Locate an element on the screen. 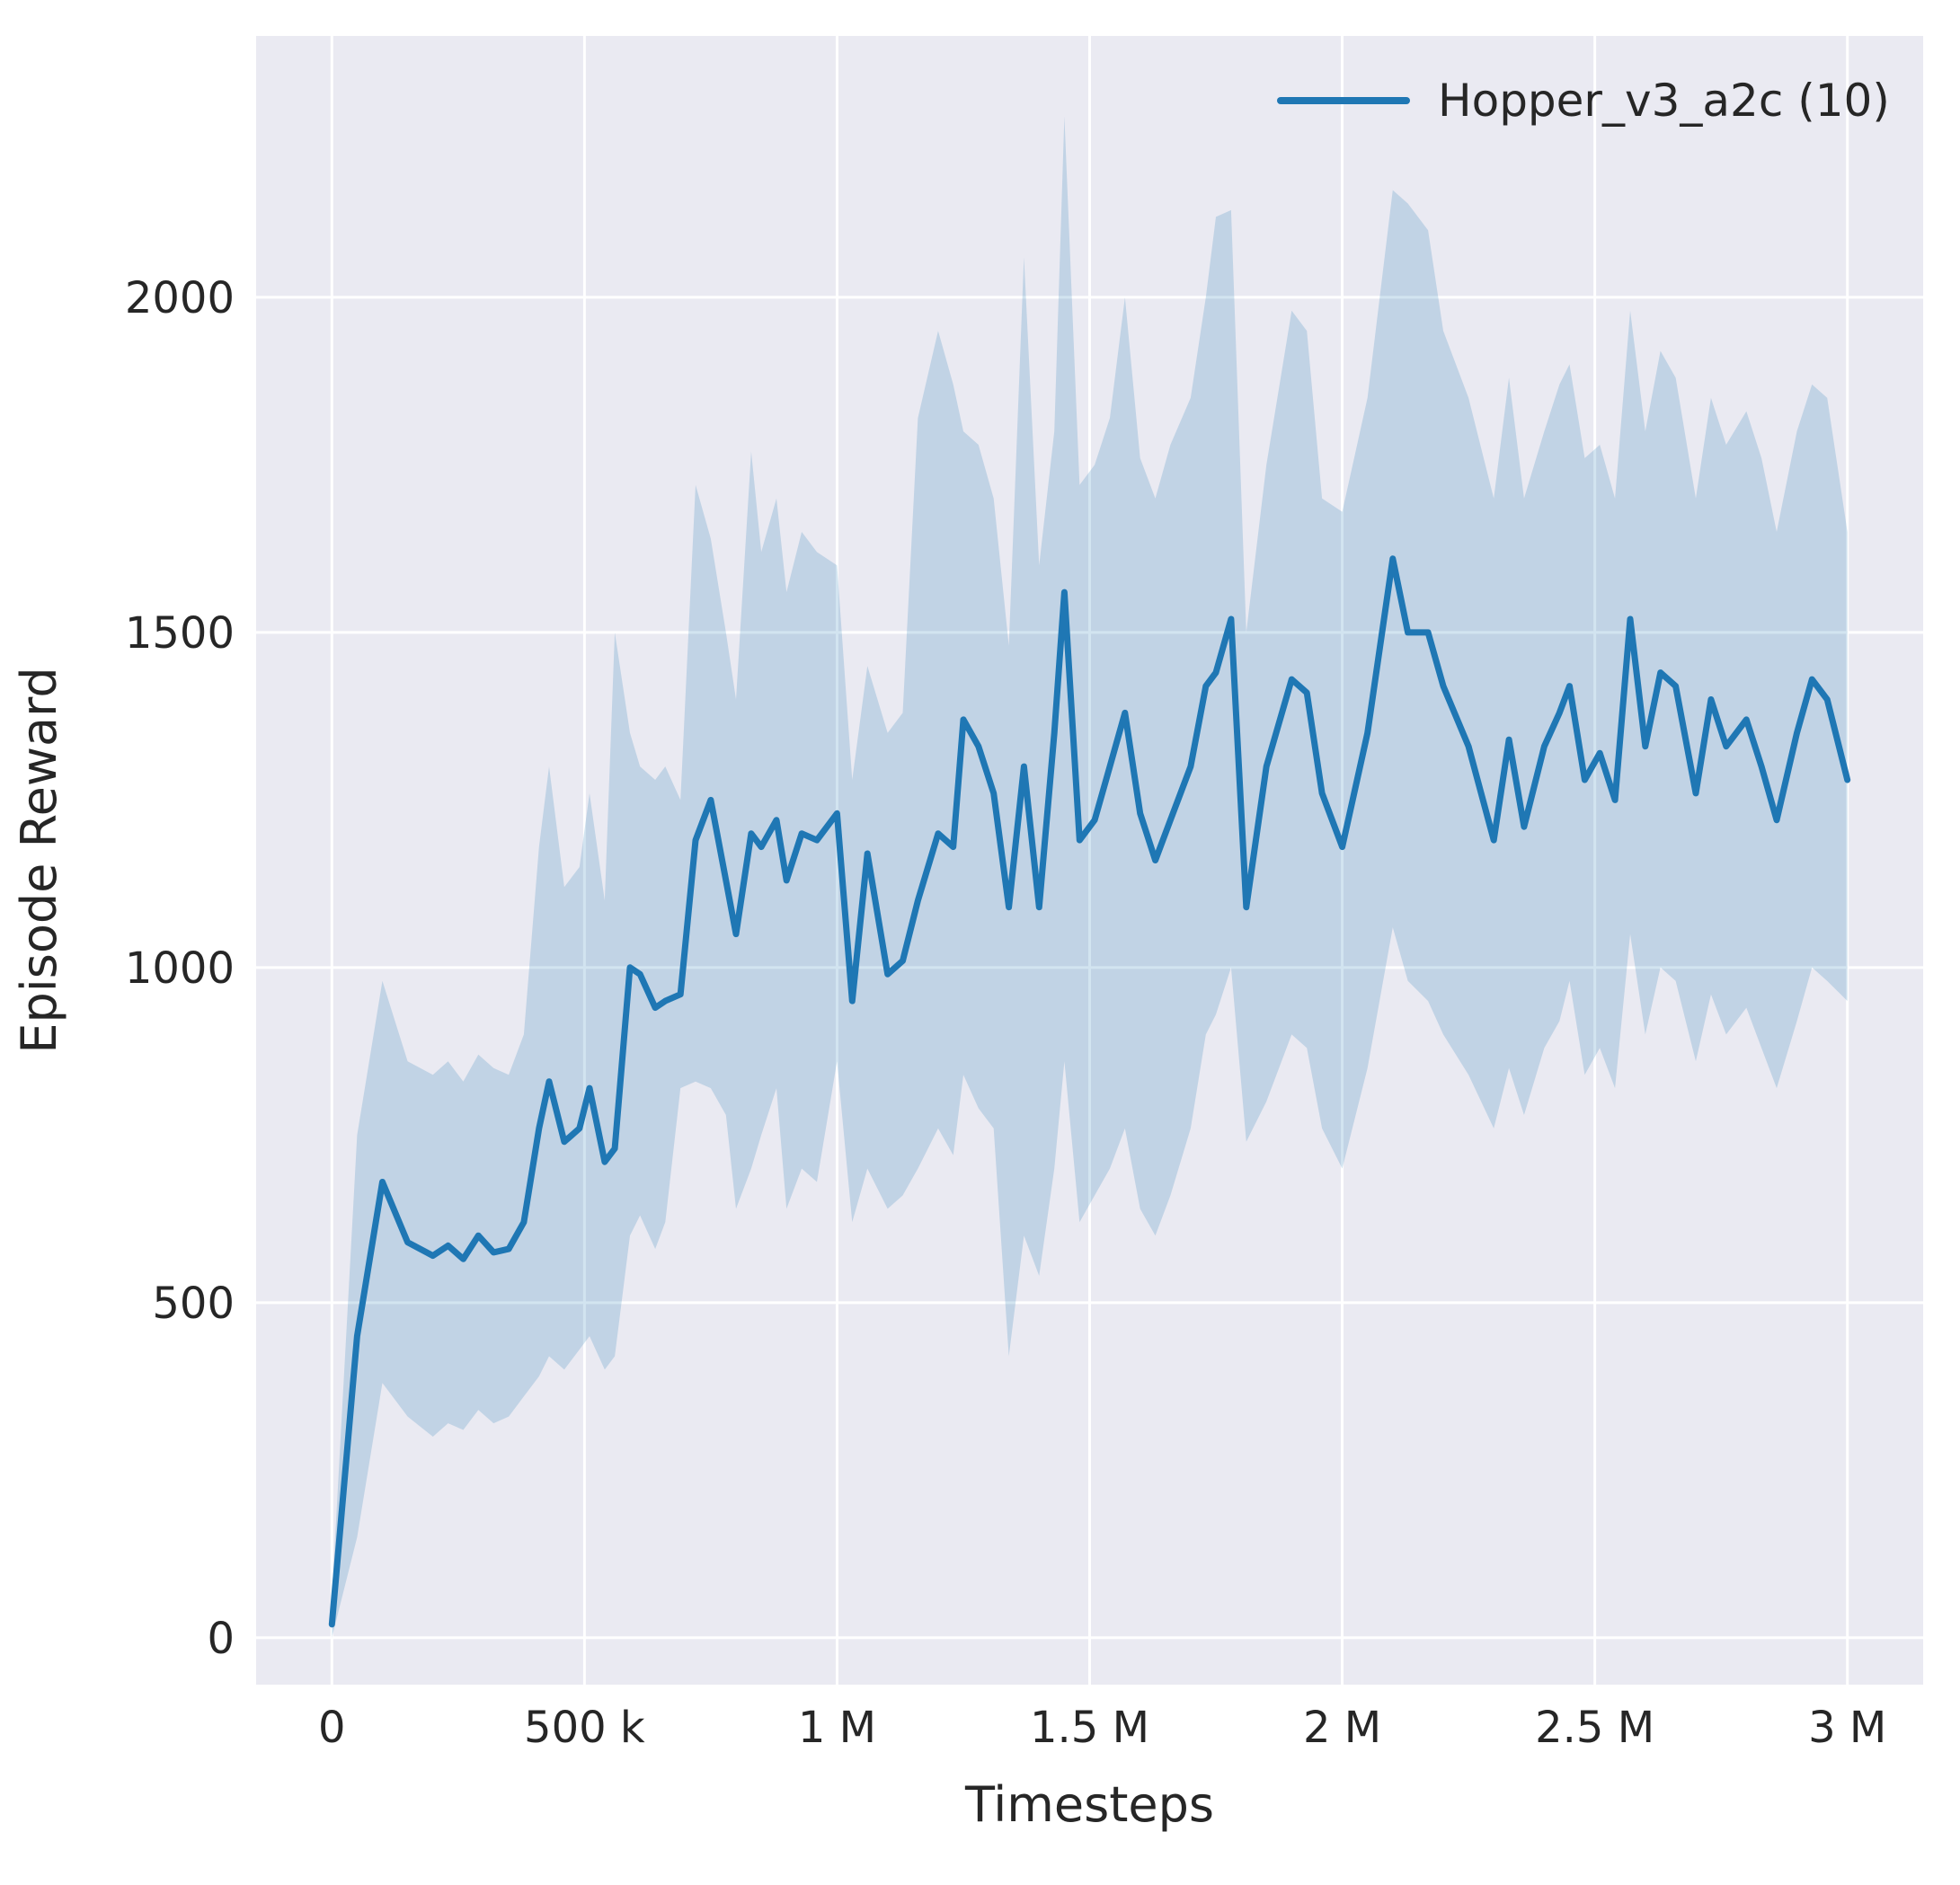 This screenshot has width=1960, height=1885. x-tick-label: 3 M is located at coordinates (1847, 1728).